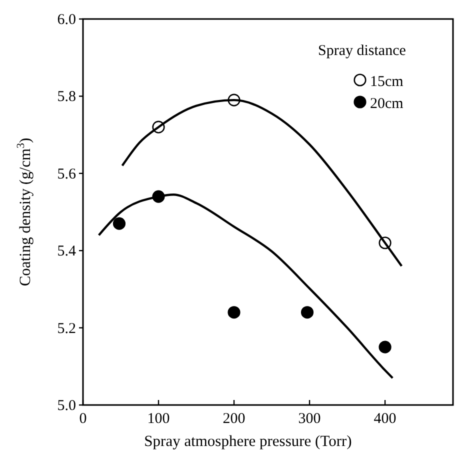 This screenshot has height=454, width=455. I want to click on y-tick-label: 5.8, so click(66, 97).